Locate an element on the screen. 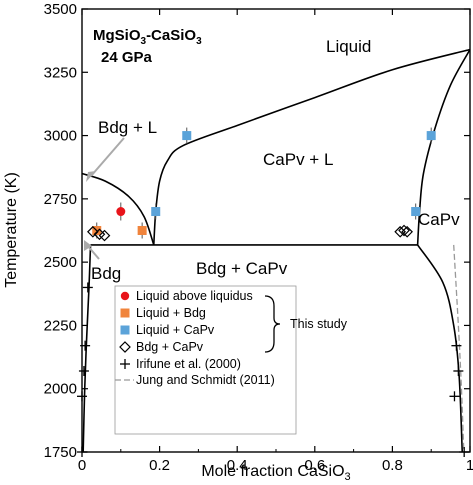 The height and width of the screenshot is (485, 473). y-tick-label: 3000 is located at coordinates (60, 136).